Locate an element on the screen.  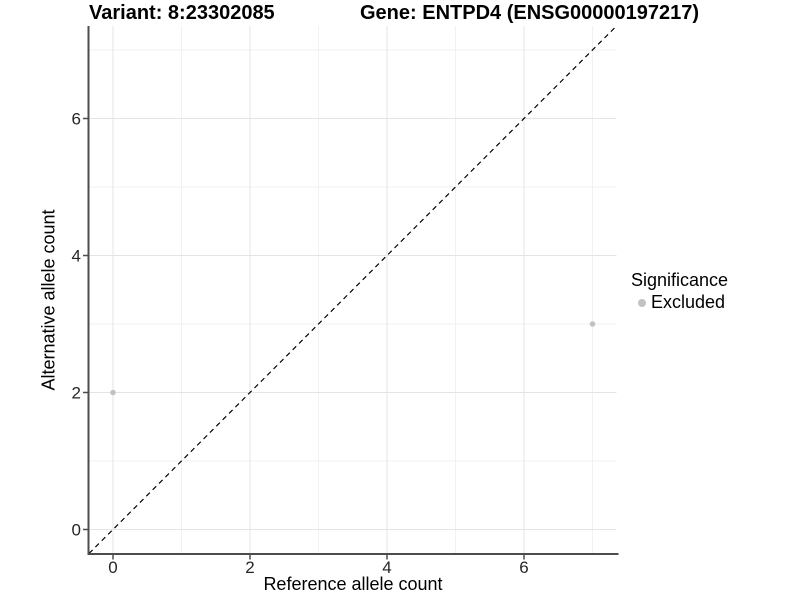
gene-title: Gene: ENTPD4 (ENSG00000197217) is located at coordinates (530, 13).